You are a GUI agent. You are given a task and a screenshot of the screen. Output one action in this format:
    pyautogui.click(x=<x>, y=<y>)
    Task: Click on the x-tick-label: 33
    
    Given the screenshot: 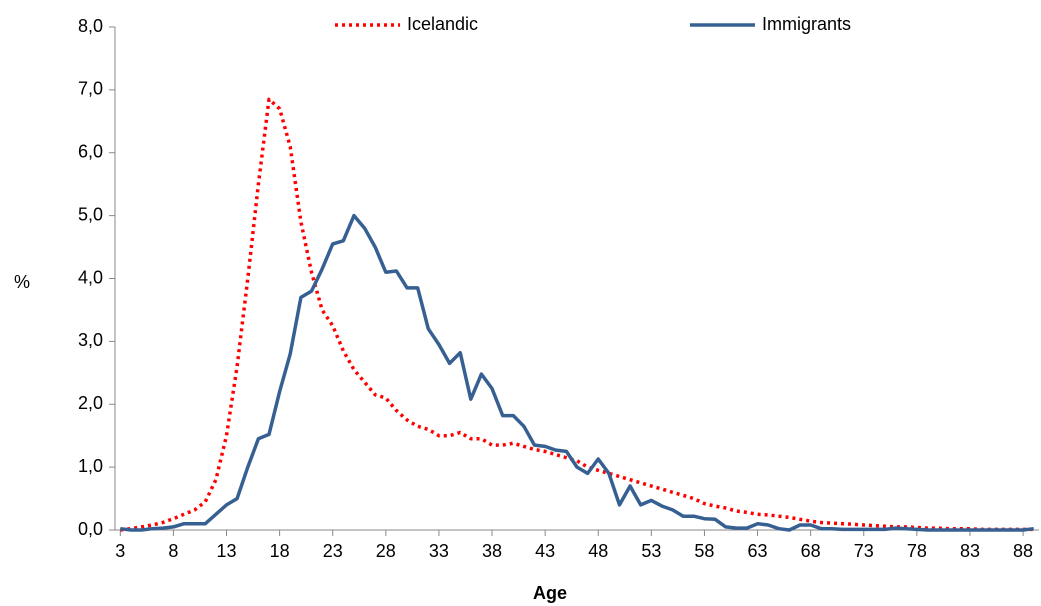 What is the action you would take?
    pyautogui.click(x=439, y=551)
    